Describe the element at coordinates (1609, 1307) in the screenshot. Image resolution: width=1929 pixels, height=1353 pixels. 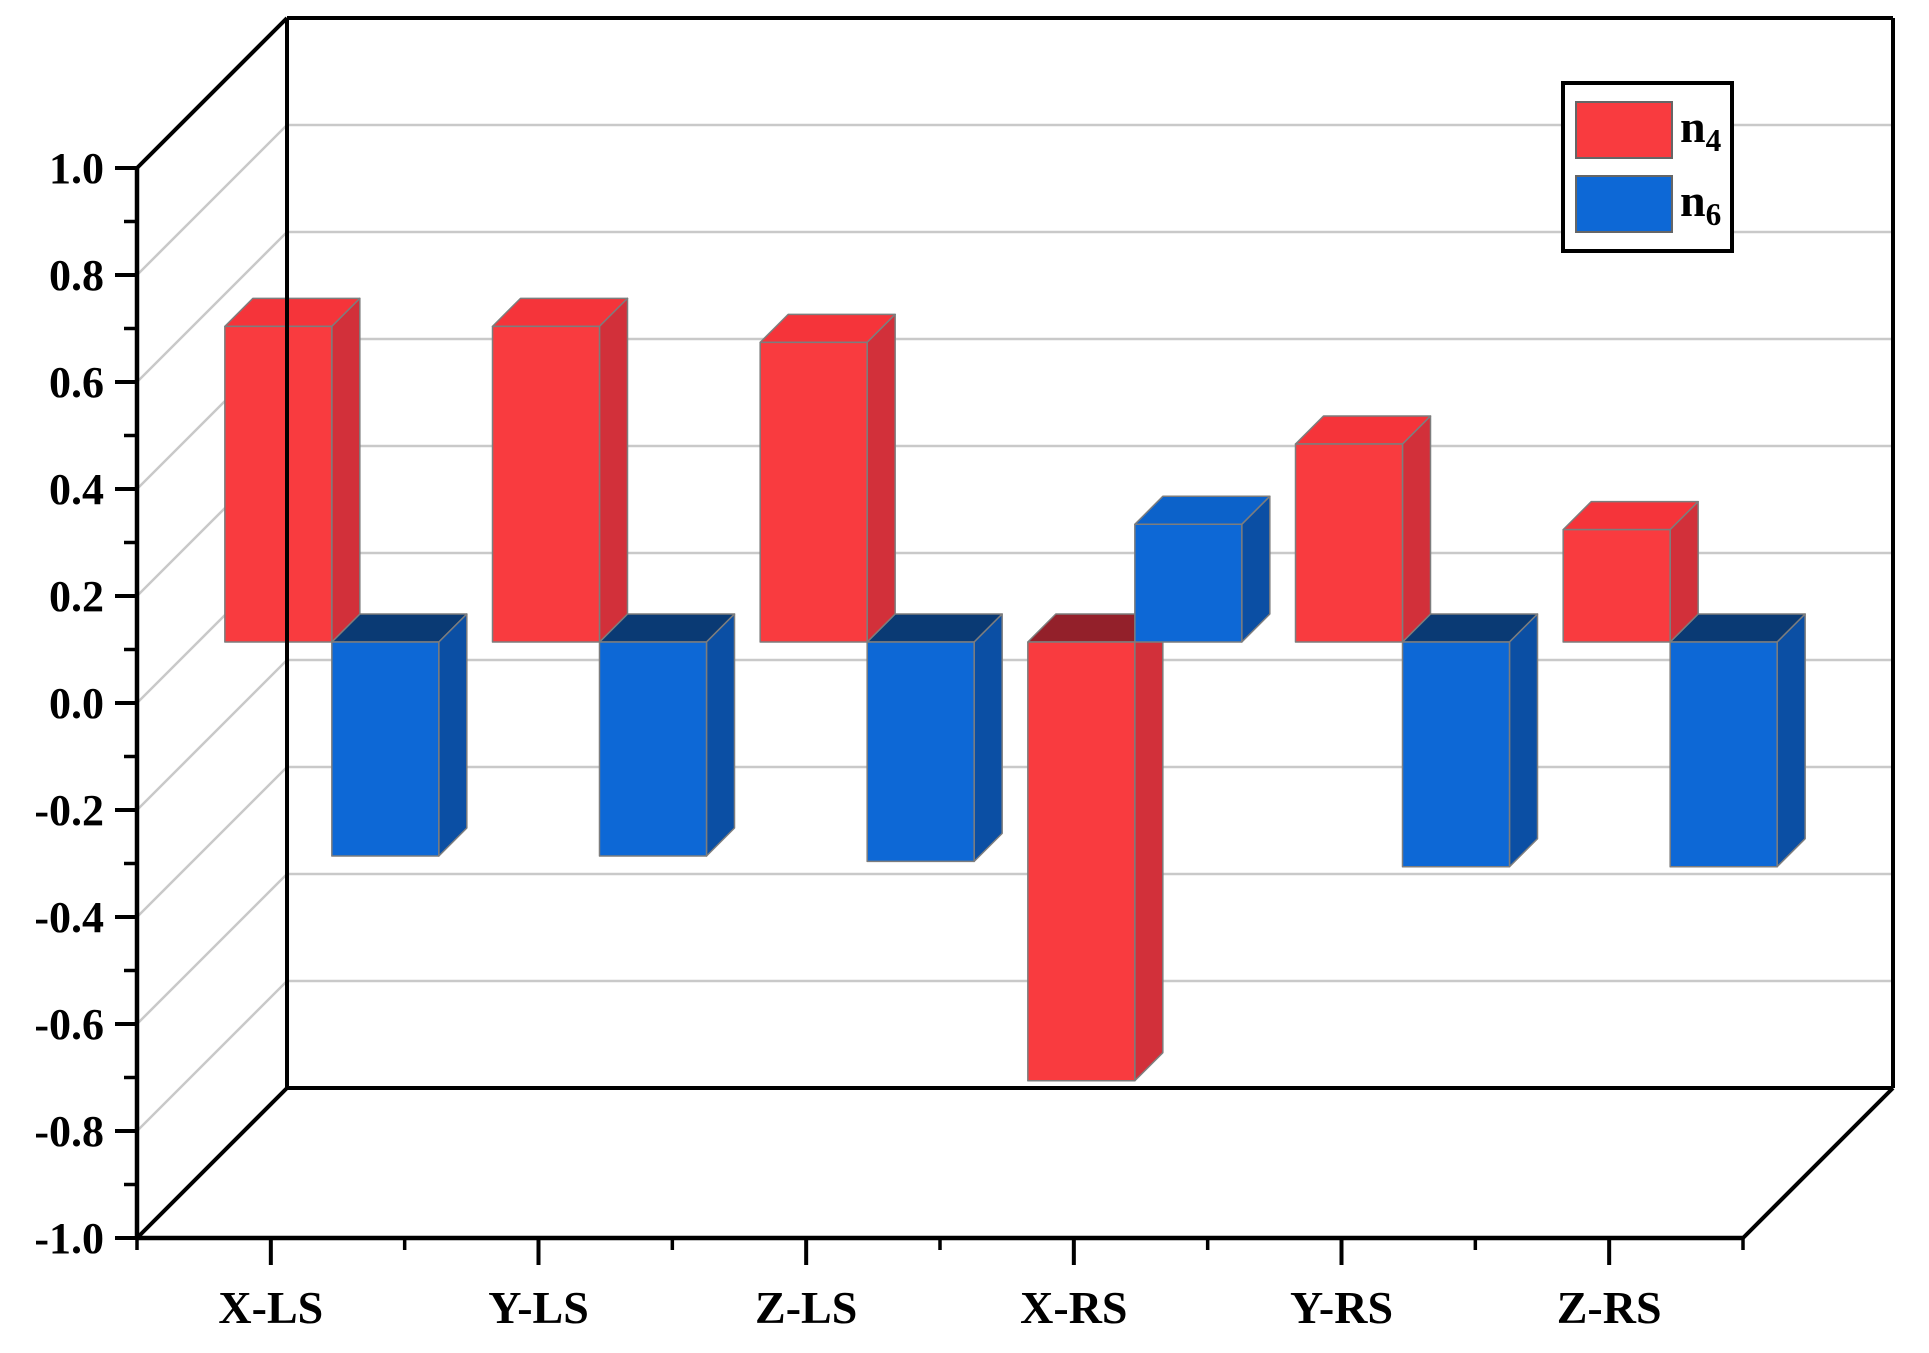
I see `category-label-Z-RS: Z-RS` at that location.